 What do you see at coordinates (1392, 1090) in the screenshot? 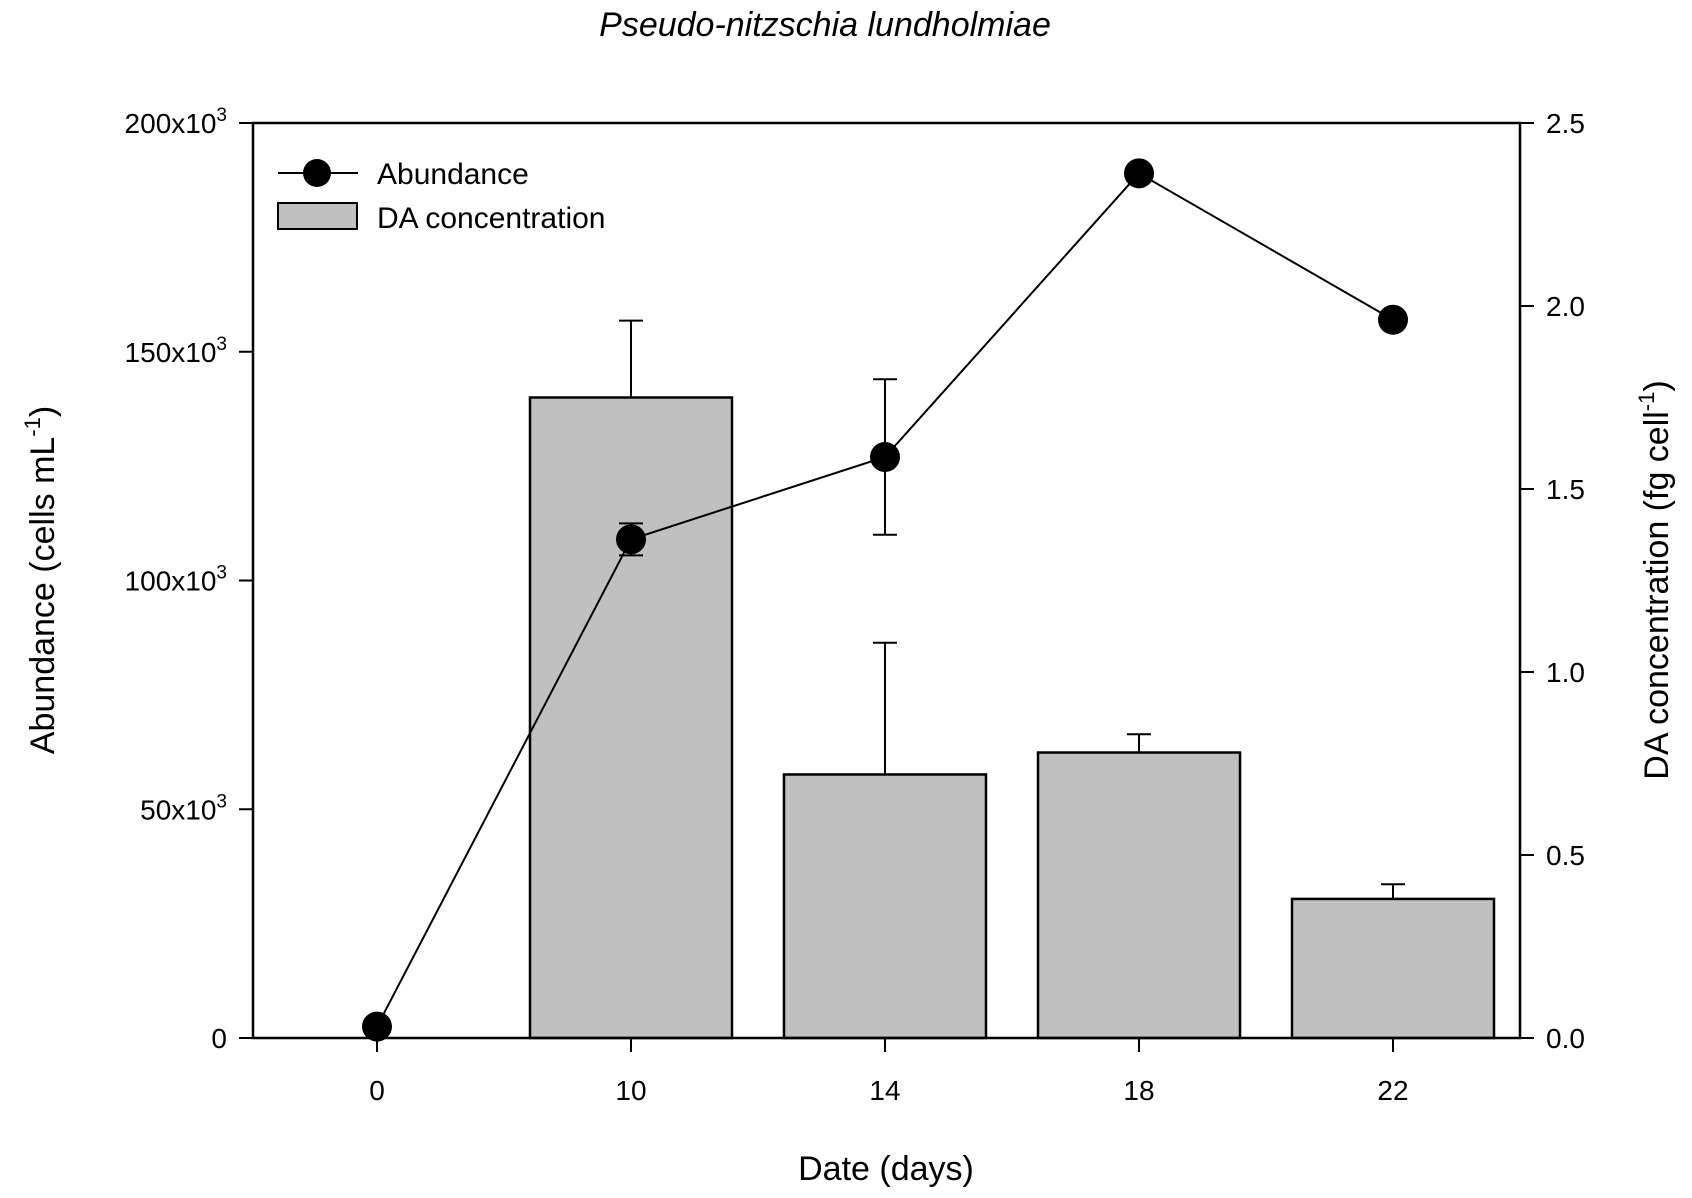
I see `x-tick-label: 22` at bounding box center [1392, 1090].